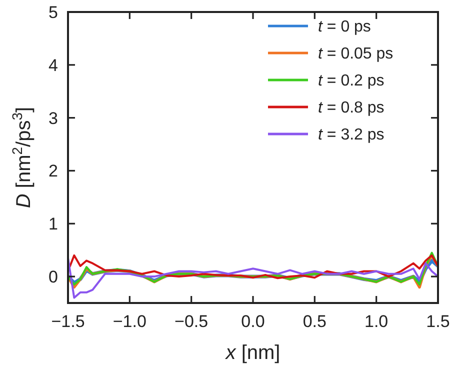 The image size is (474, 385). I want to click on y-tick-label: 5, so click(53, 12).